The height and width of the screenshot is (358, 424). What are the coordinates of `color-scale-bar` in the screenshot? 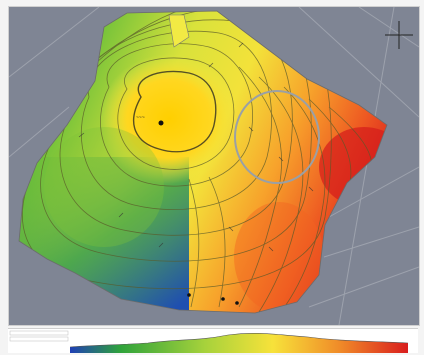 It's located at (213, 340).